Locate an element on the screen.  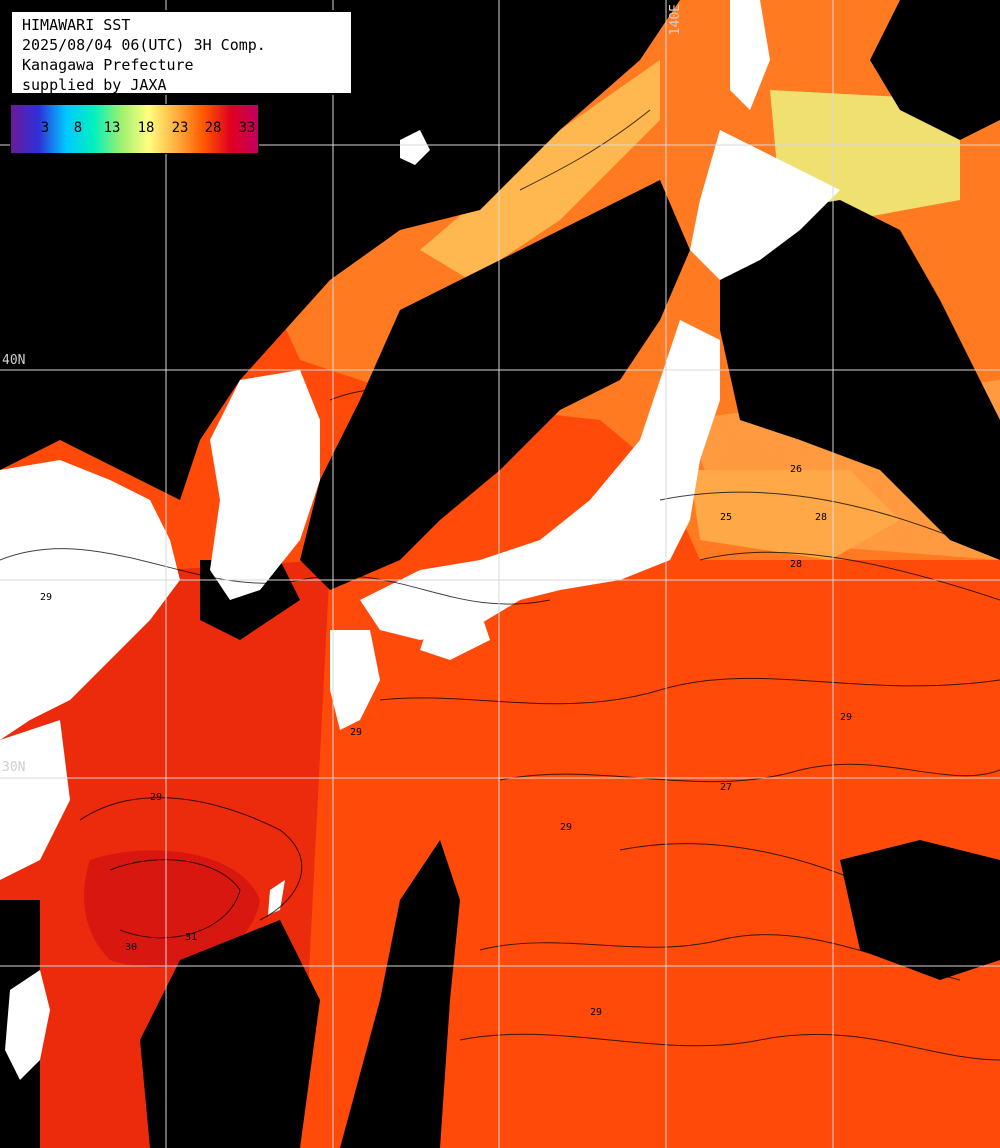
map-supplier: supplied by JAXA is located at coordinates (94, 85).